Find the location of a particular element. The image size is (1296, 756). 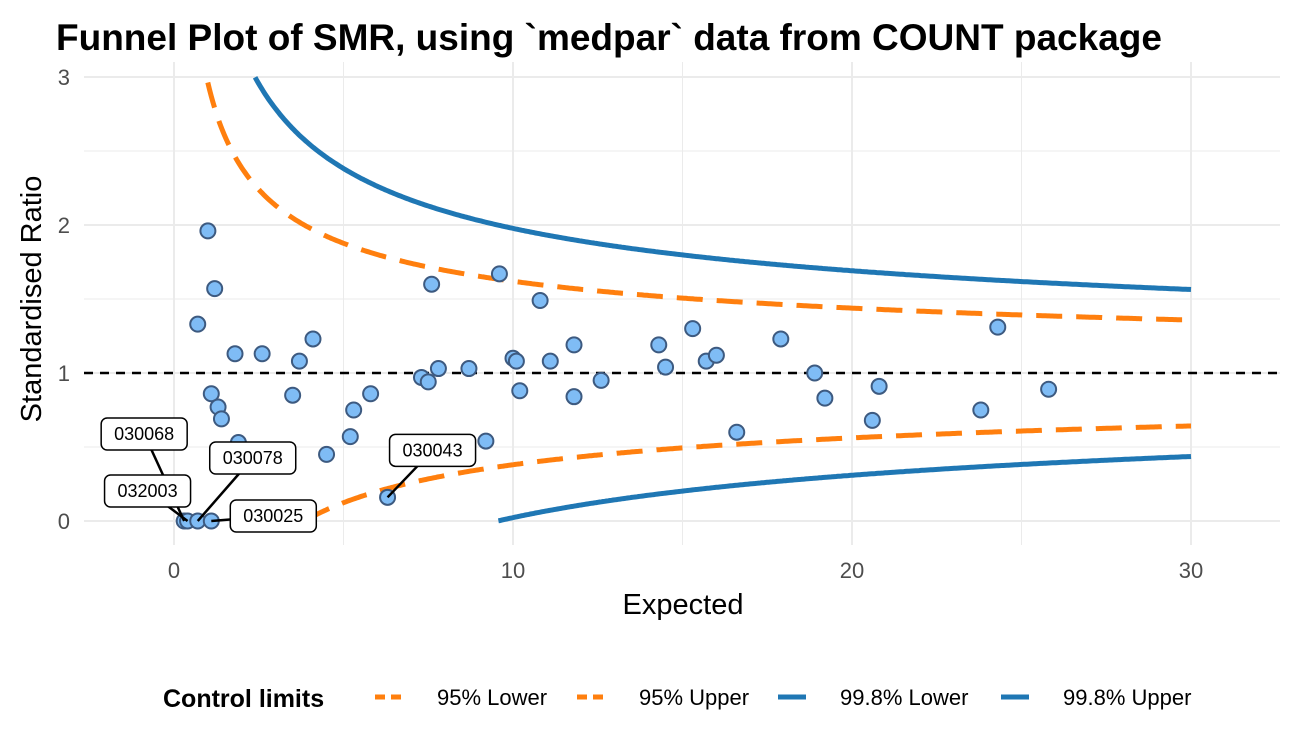

point-label: 030043 is located at coordinates (433, 450).